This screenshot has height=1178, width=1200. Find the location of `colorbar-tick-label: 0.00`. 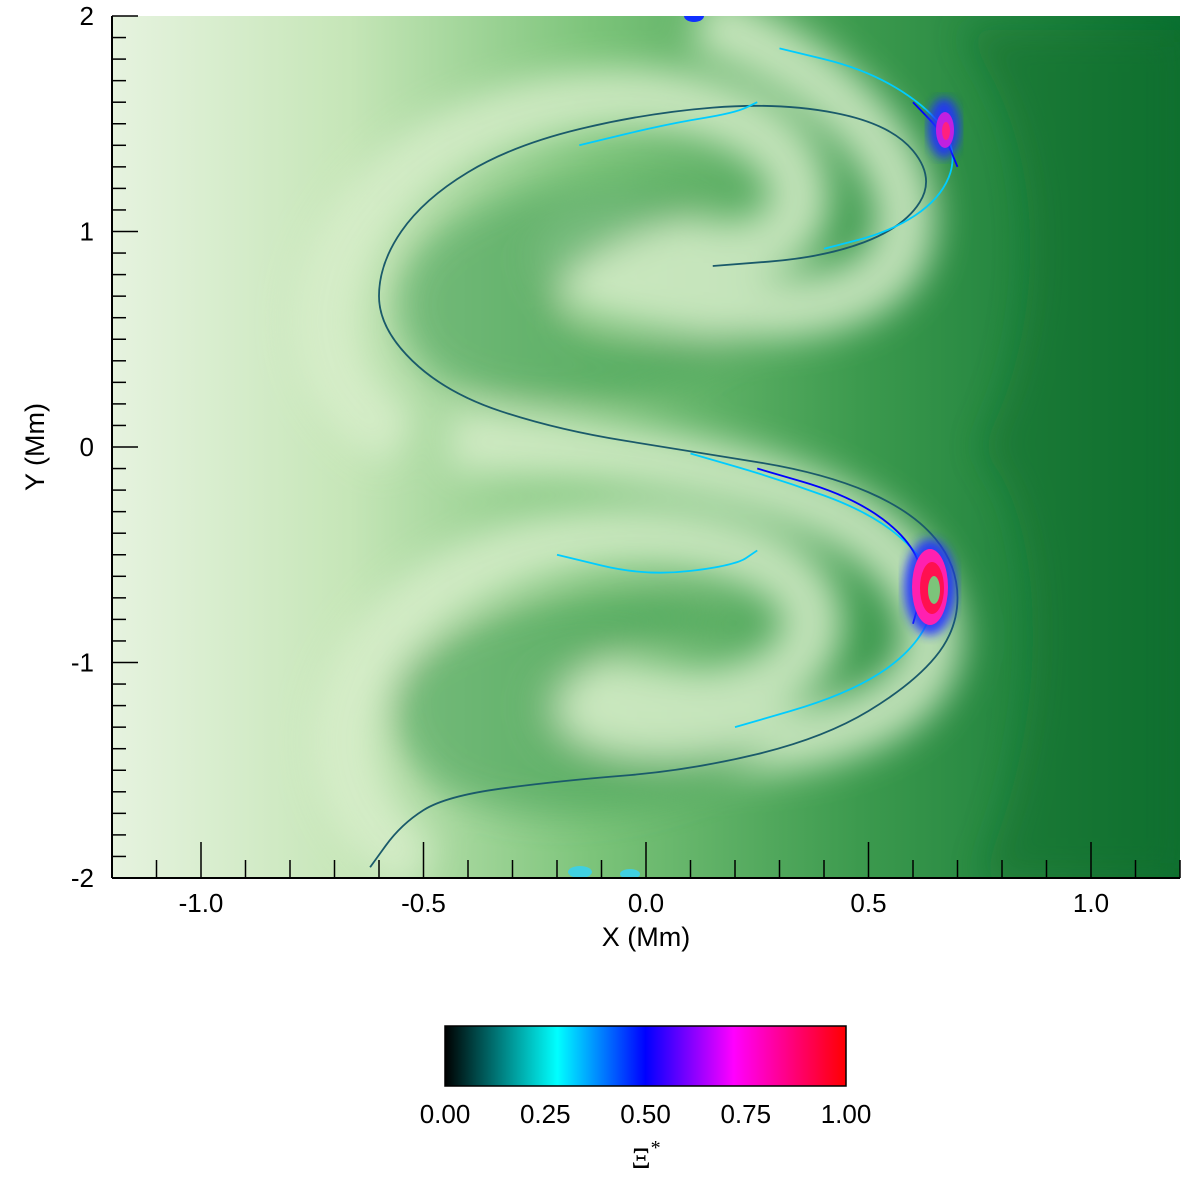

colorbar-tick-label: 0.00 is located at coordinates (445, 1114).